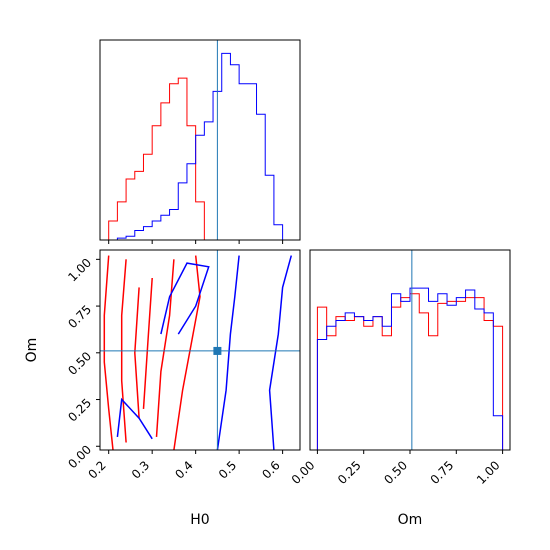  What do you see at coordinates (199, 520) in the screenshot?
I see `x-axis-label-h0: H0` at bounding box center [199, 520].